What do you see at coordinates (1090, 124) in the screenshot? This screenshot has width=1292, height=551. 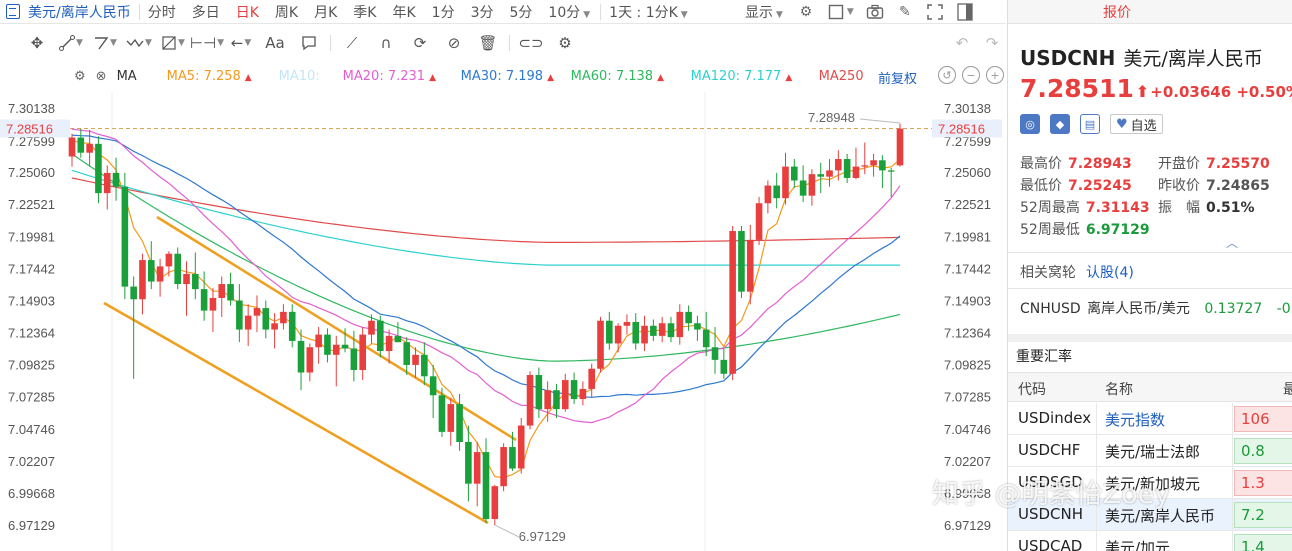 I see `bookmark-icon: ▤` at bounding box center [1090, 124].